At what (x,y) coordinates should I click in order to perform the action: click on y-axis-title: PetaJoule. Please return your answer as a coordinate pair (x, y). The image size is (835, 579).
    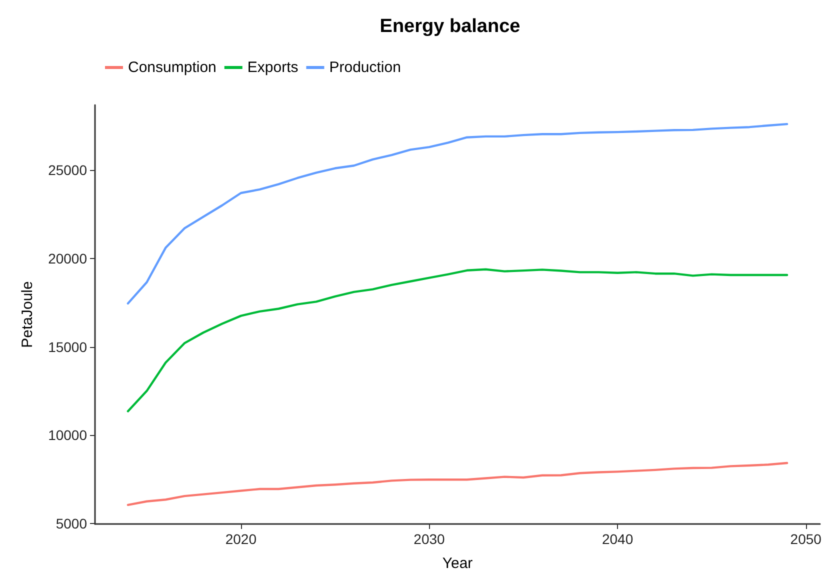
    Looking at the image, I should click on (27, 314).